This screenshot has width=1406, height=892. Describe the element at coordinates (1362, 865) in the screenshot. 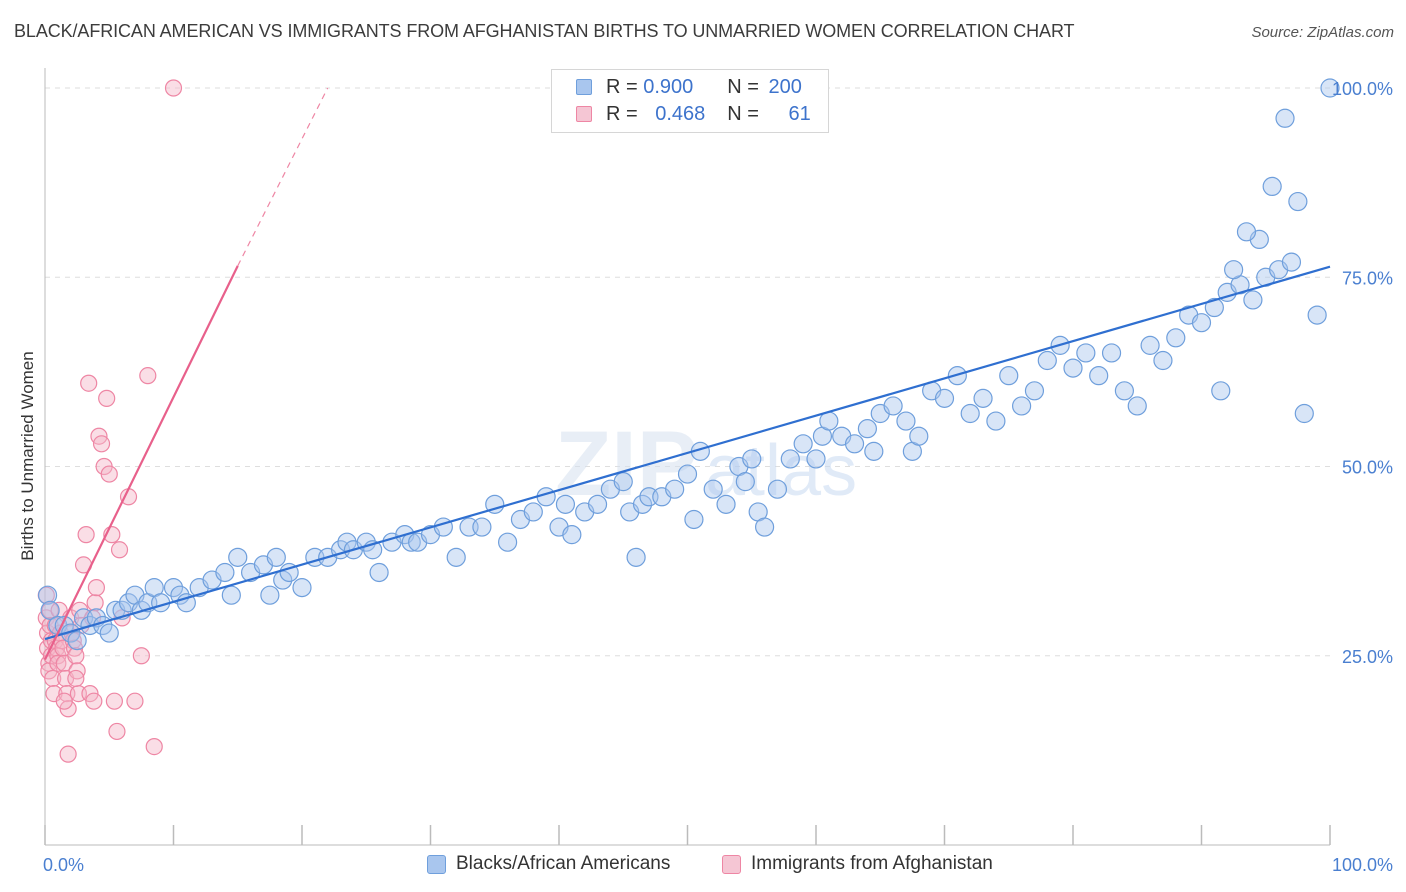

I see `x-tick-label: 100.0%` at that location.